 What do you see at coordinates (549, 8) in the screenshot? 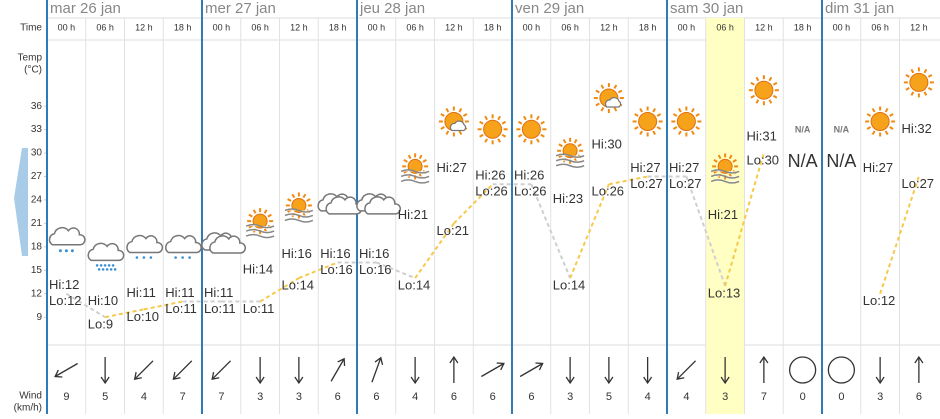
I see `day-label: ven 29 jan` at bounding box center [549, 8].